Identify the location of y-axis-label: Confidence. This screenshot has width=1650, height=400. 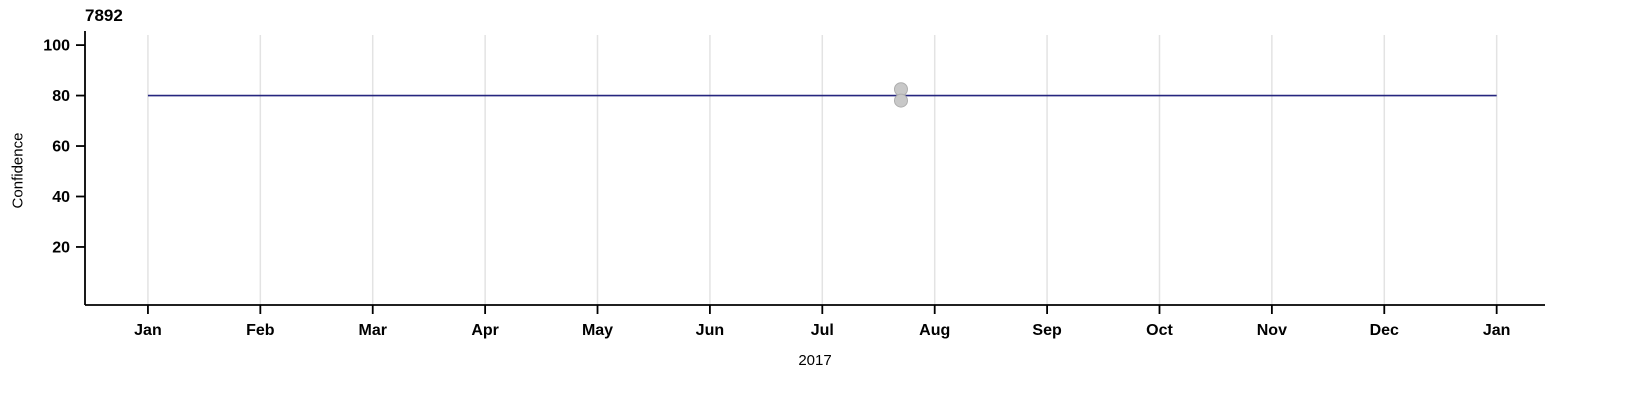
(18, 170).